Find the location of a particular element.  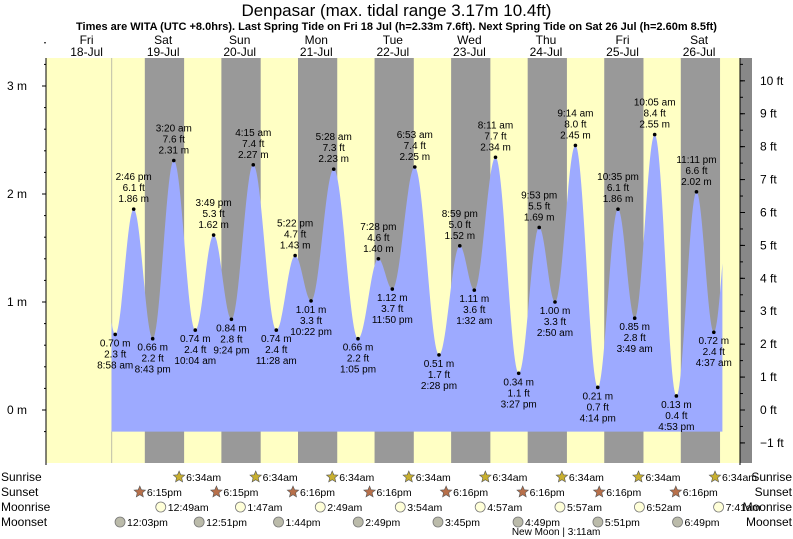

tide-ft-label: 1.7 ft is located at coordinates (439, 375).